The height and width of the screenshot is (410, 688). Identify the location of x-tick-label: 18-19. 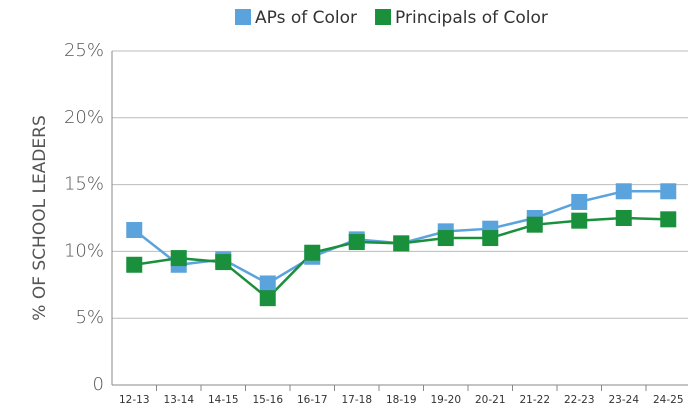
(401, 400).